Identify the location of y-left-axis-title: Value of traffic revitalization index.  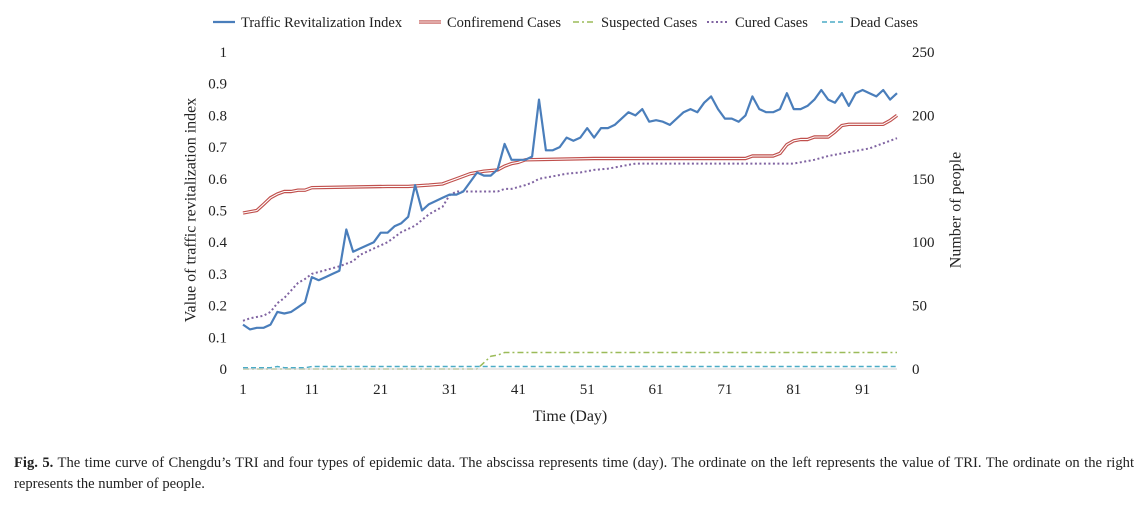
(191, 210).